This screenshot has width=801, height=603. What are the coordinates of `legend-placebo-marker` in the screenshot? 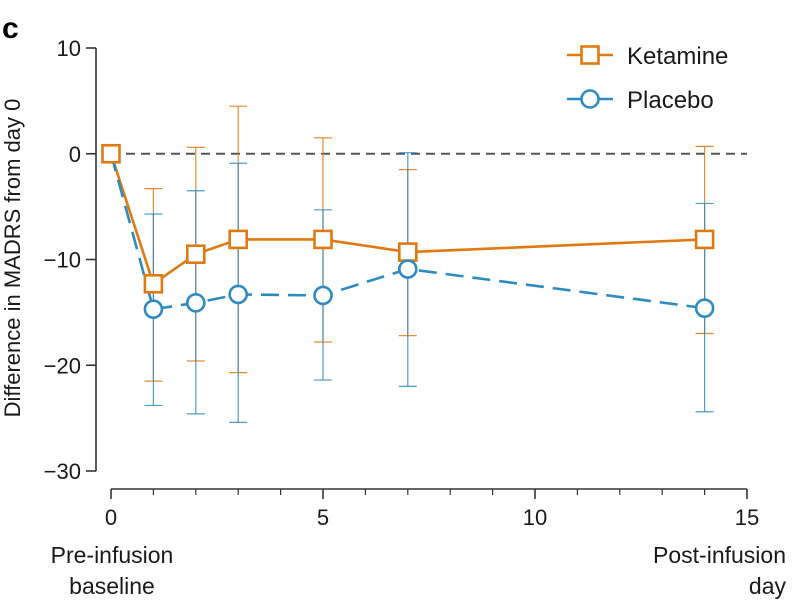 It's located at (590, 99).